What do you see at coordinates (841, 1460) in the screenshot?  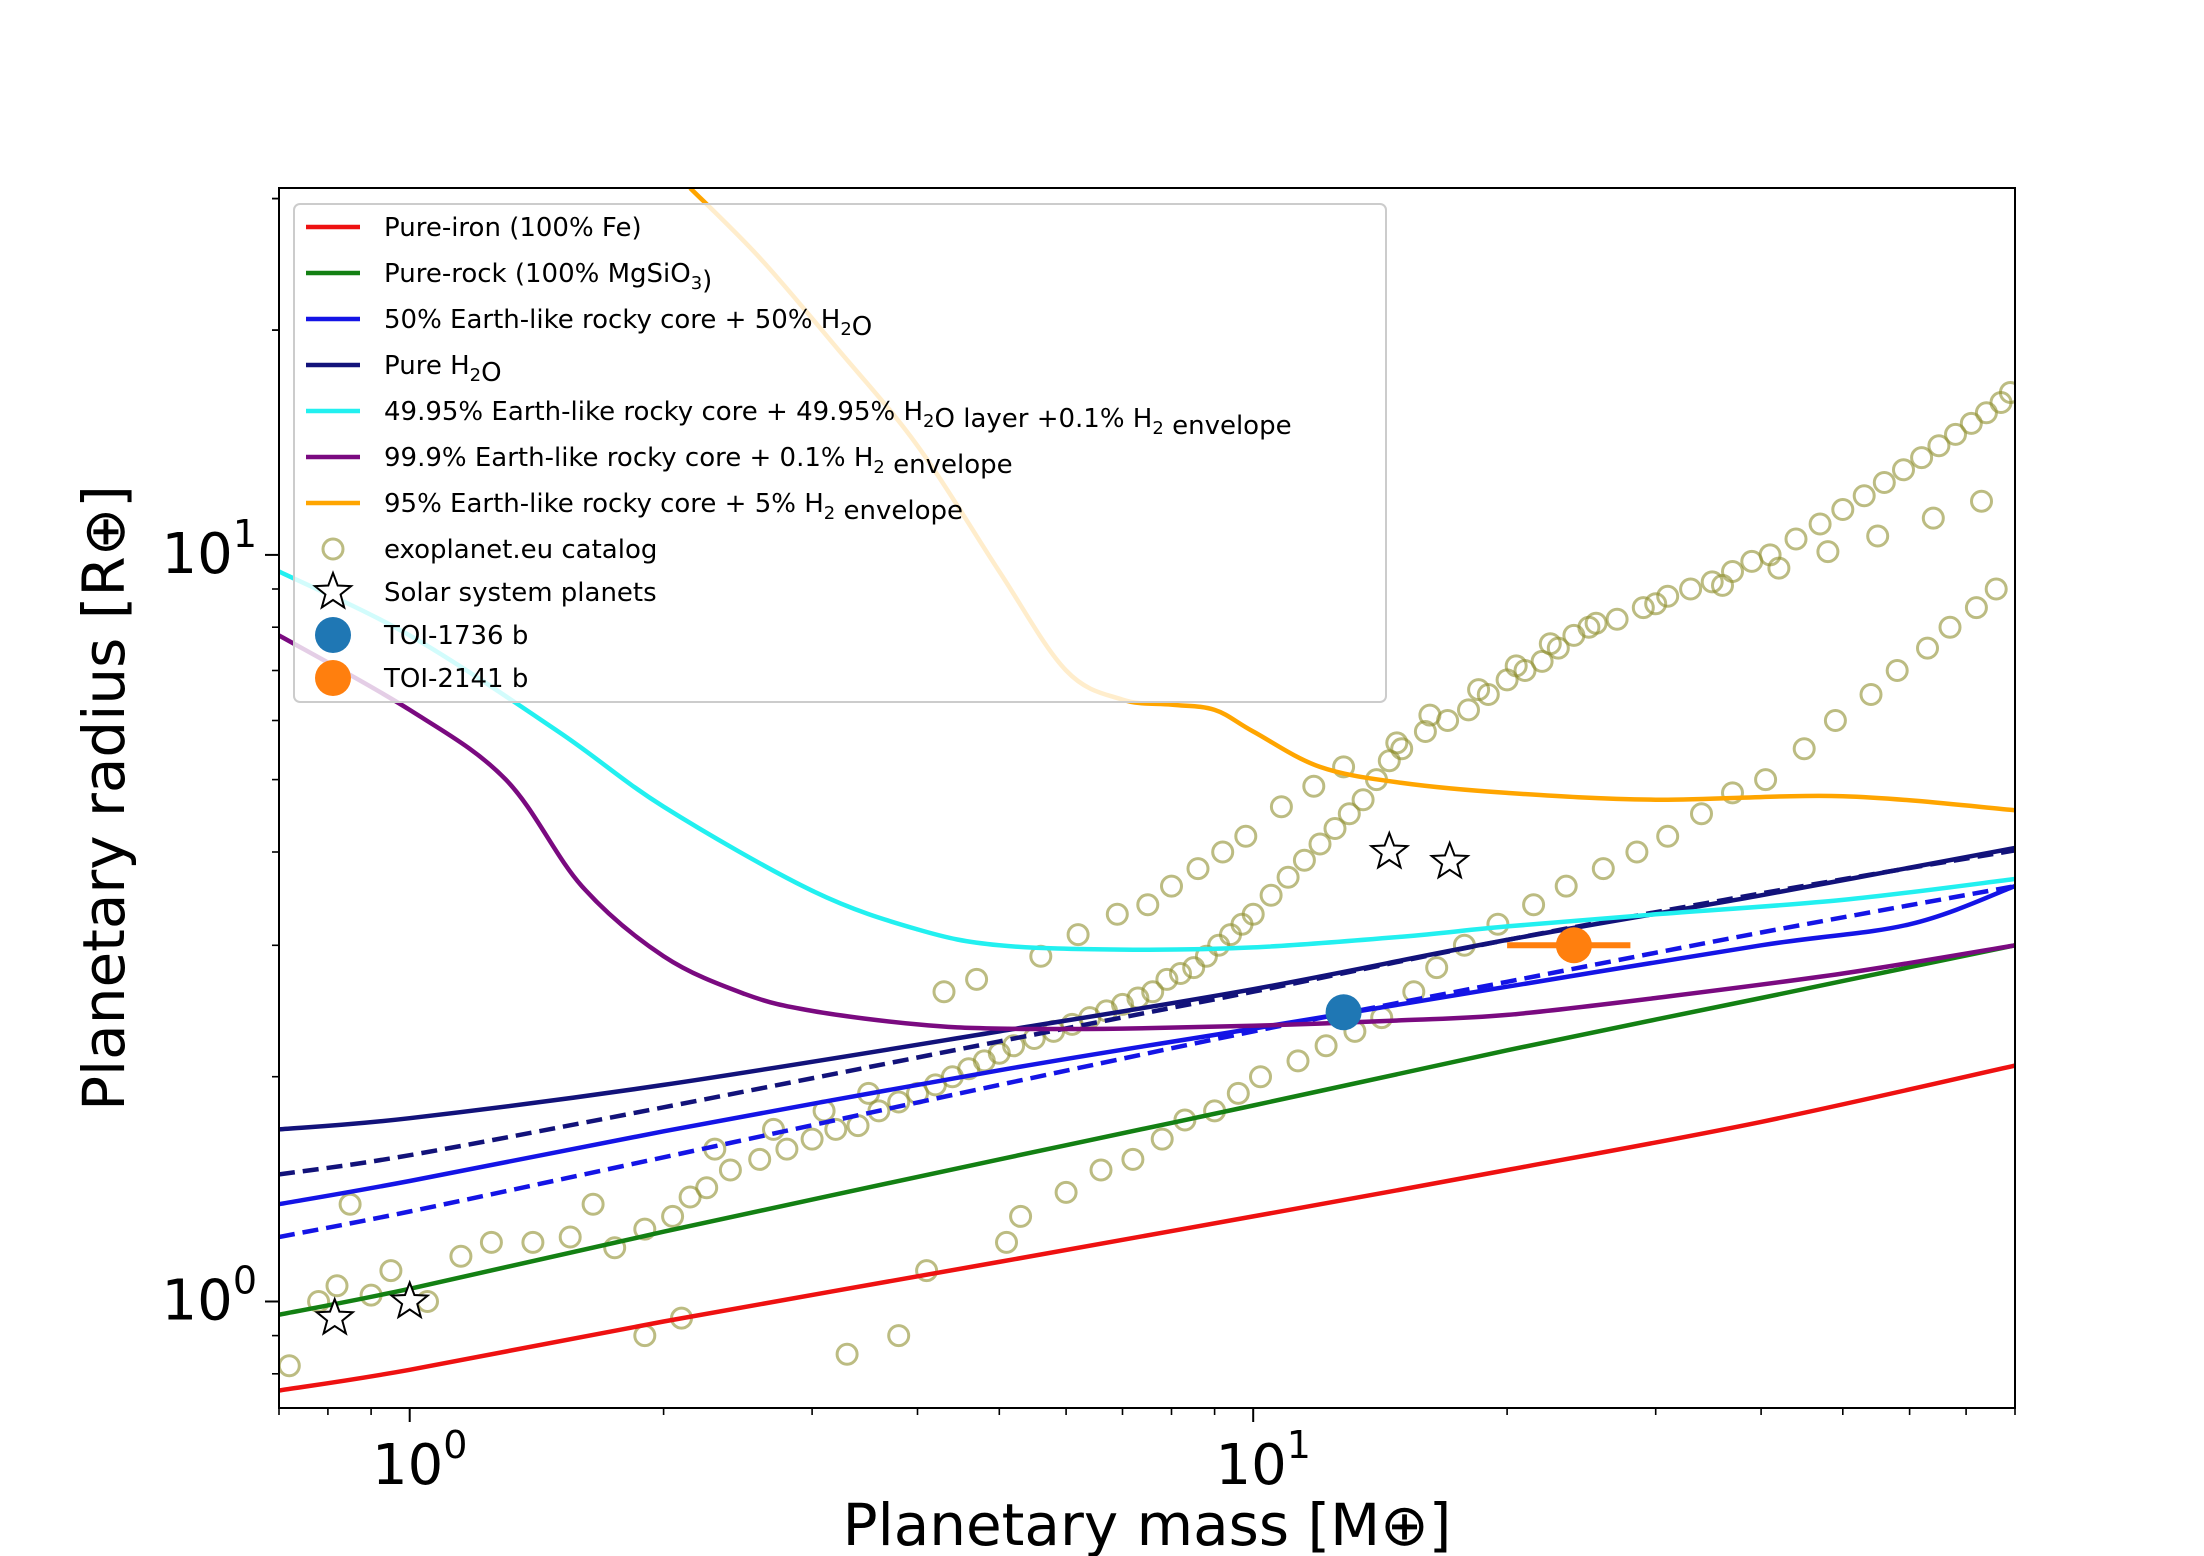 I see `x-tick-labels: 10⁰ 10¹` at bounding box center [841, 1460].